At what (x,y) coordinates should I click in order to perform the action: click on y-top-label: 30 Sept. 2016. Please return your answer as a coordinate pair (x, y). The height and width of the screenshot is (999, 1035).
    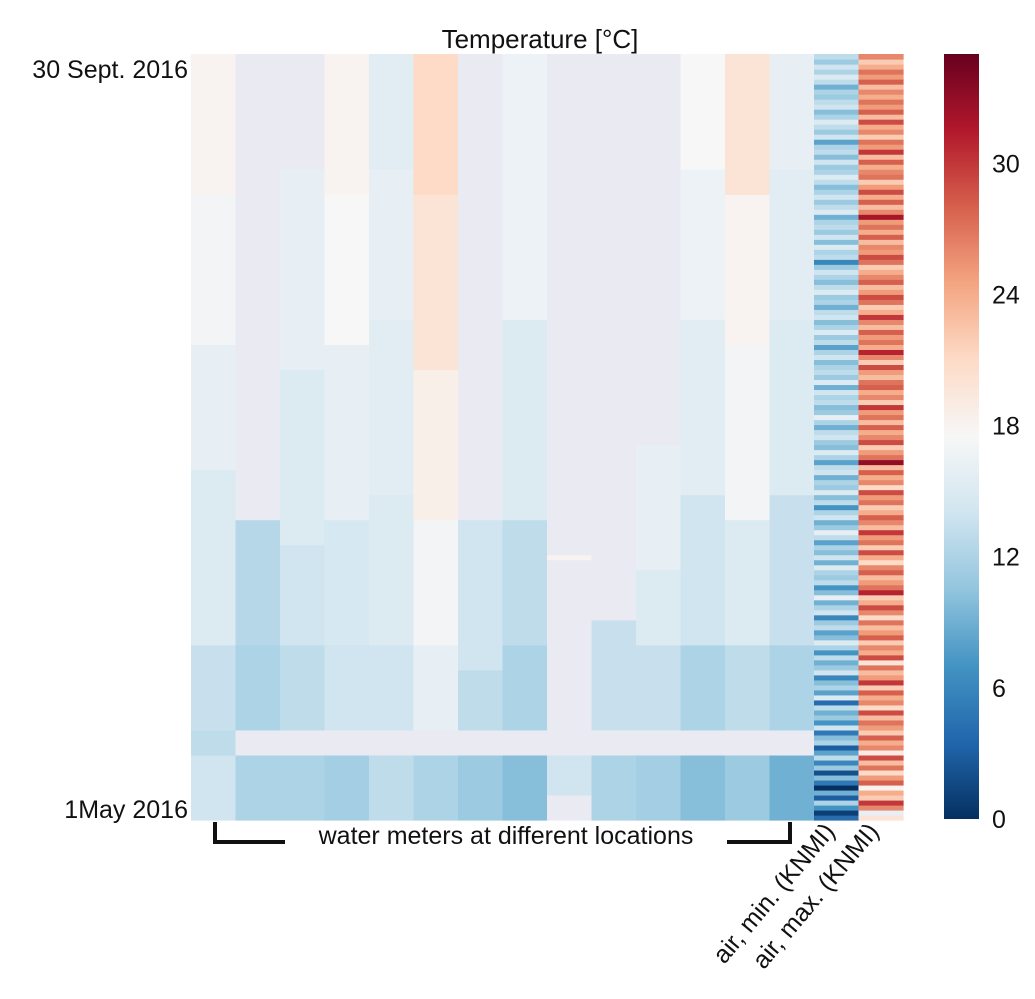
    Looking at the image, I should click on (110, 70).